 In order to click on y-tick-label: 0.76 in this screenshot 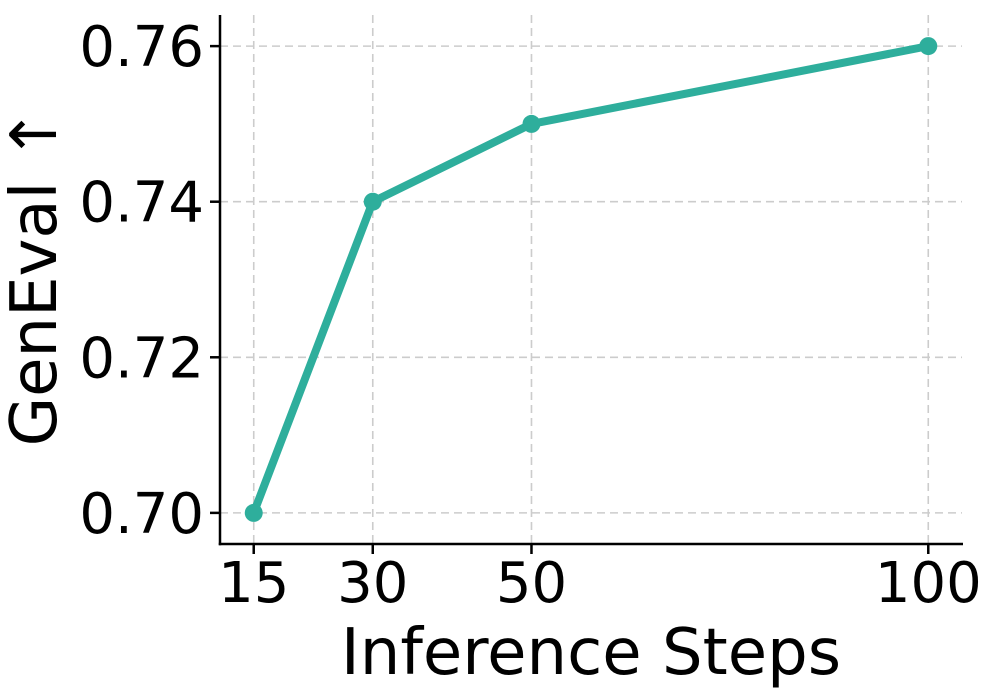, I will do `click(141, 47)`.